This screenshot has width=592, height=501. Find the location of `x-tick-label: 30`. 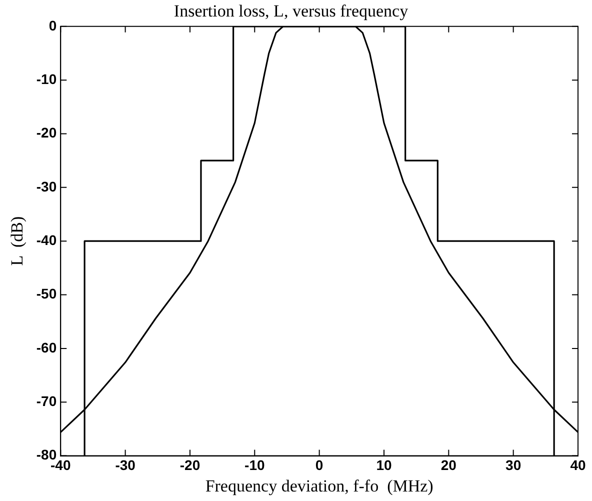

x-tick-label: 30 is located at coordinates (514, 465).